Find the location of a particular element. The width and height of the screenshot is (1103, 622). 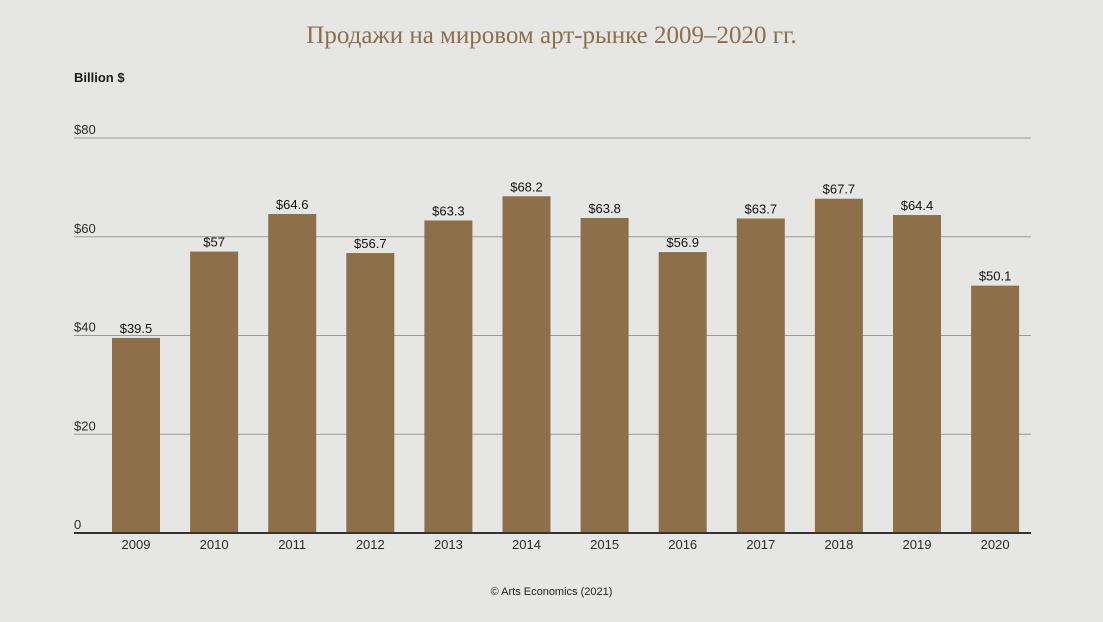

data-label: $57 is located at coordinates (214, 242).